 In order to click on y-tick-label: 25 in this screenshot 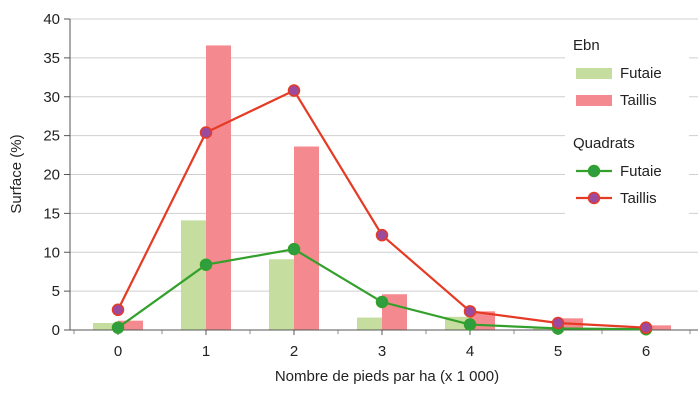, I will do `click(51, 136)`.